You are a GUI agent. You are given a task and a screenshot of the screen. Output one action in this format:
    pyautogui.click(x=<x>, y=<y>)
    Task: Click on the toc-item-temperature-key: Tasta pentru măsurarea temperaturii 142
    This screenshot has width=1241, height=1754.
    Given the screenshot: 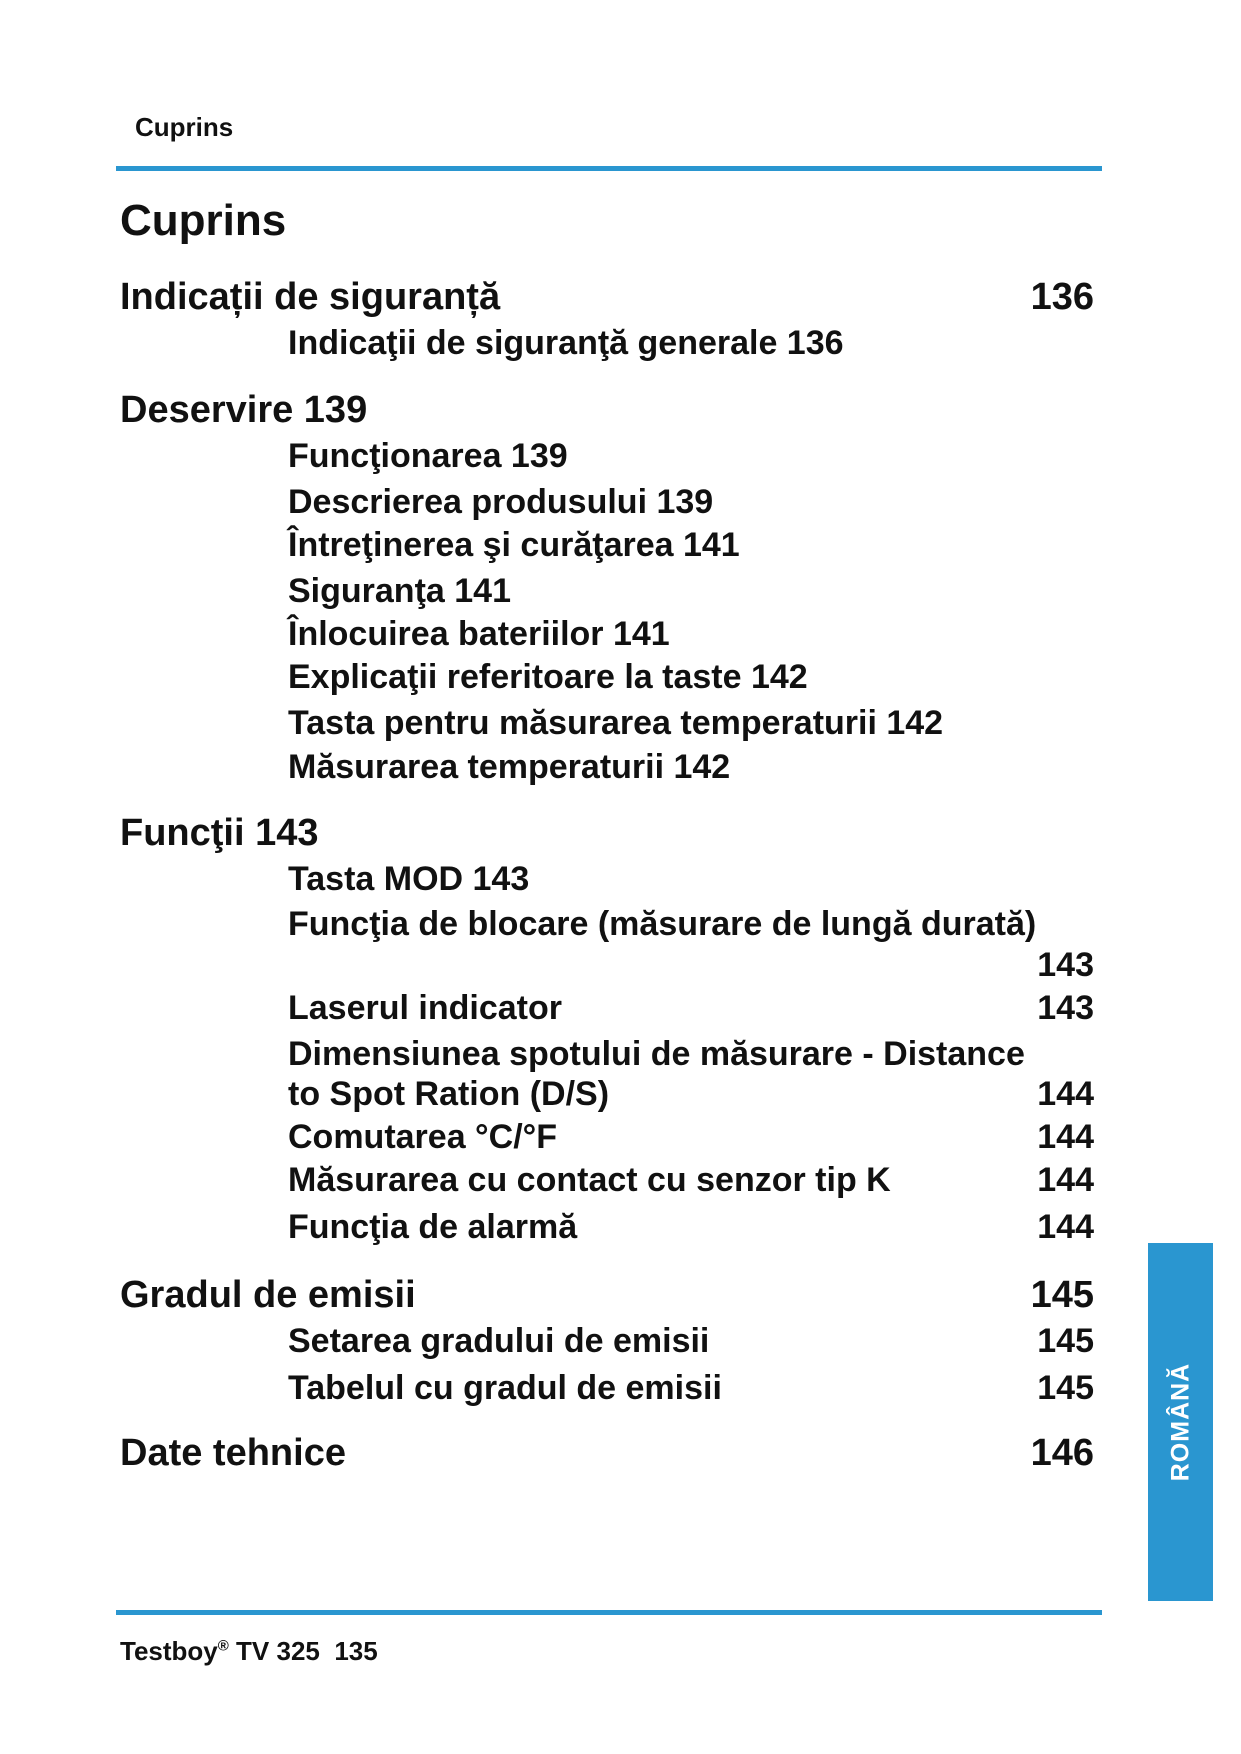 What is the action you would take?
    pyautogui.click(x=616, y=723)
    